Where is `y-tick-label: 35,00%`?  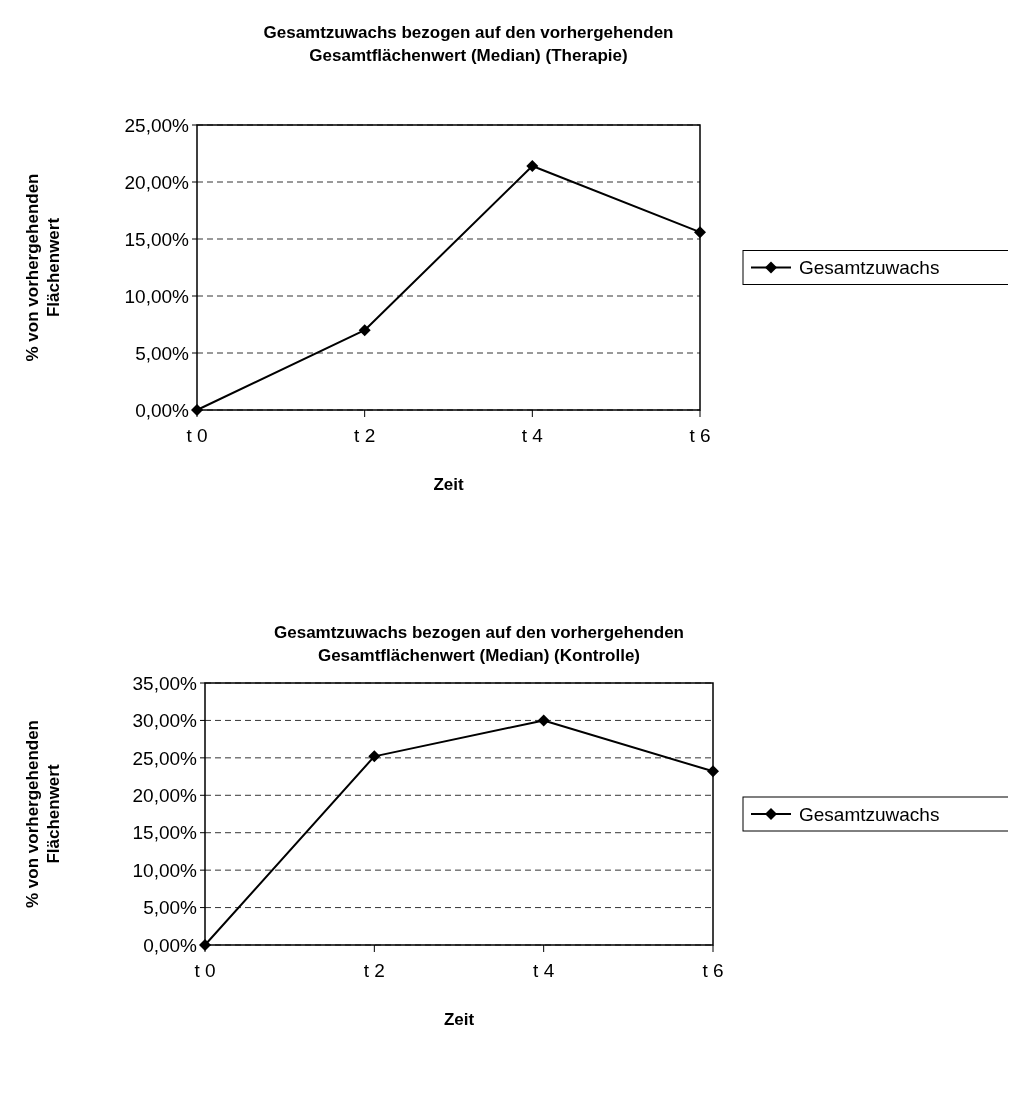 y-tick-label: 35,00% is located at coordinates (165, 683).